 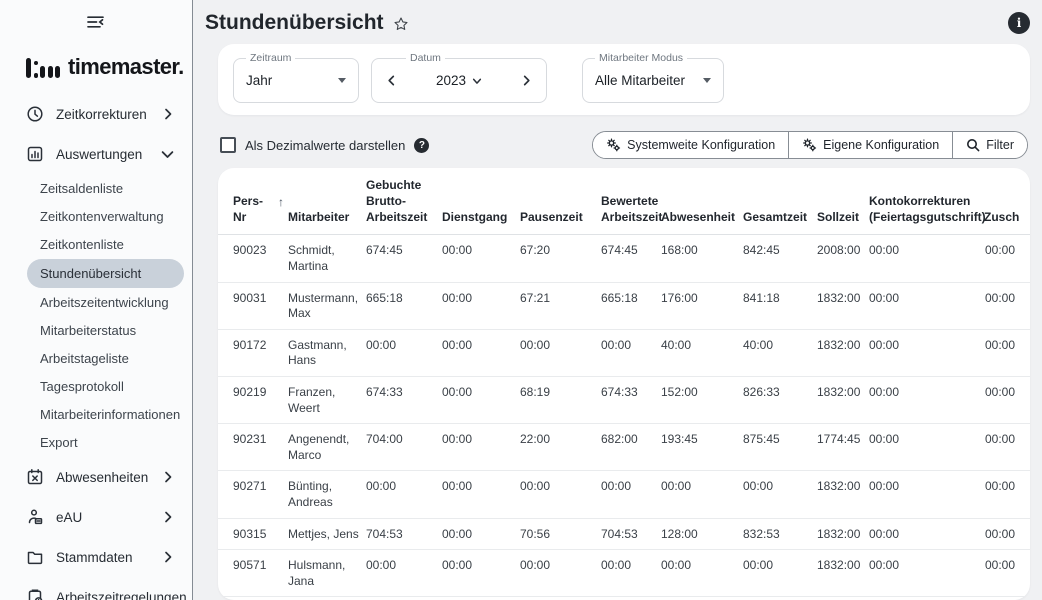 I want to click on sidebar-subitem-zeitkontenverwaltung: Zeitkontenverwaltung, so click(x=102, y=216).